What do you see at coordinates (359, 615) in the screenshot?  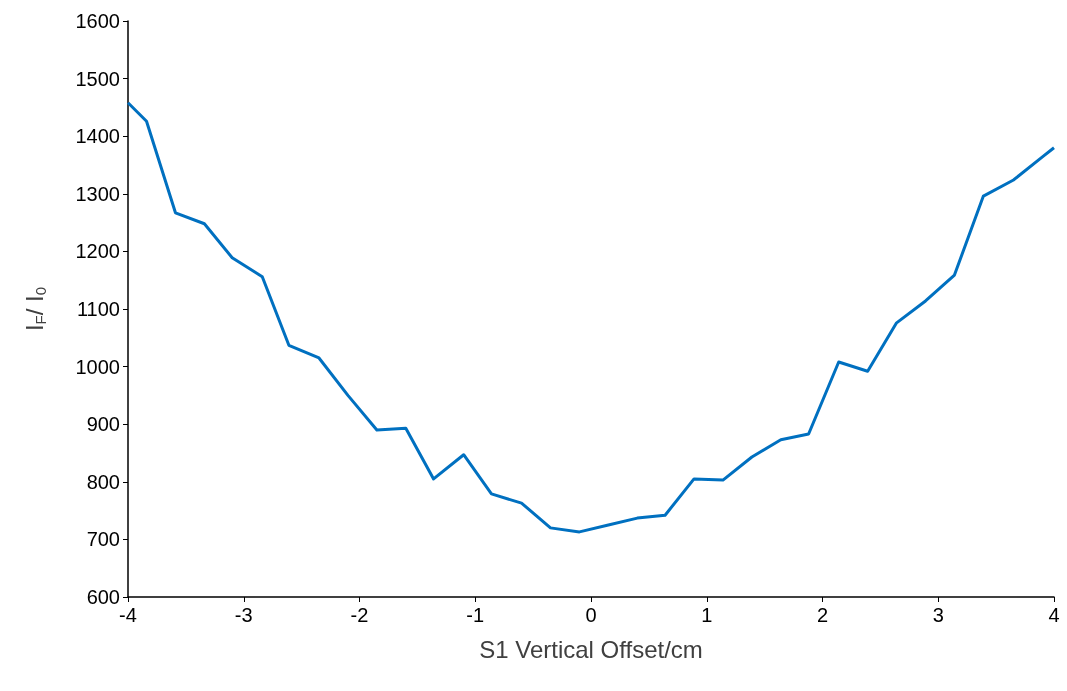 I see `x-tick-label: -2` at bounding box center [359, 615].